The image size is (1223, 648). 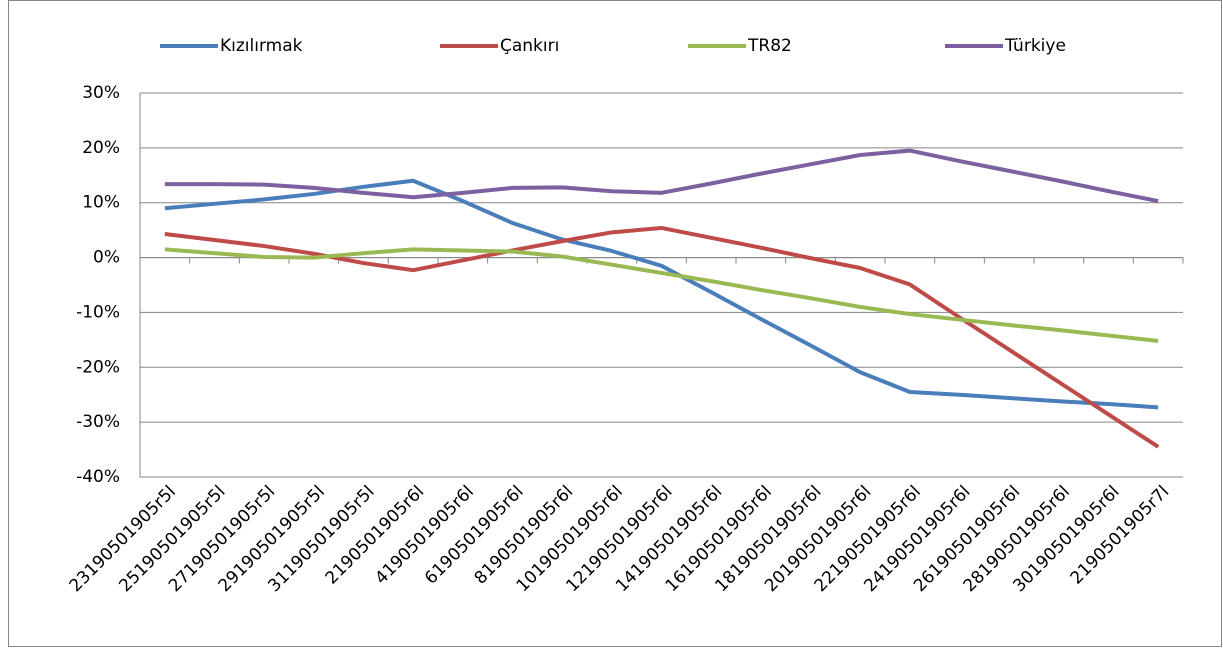 I want to click on y-tick-label: -40%, so click(x=98, y=477).